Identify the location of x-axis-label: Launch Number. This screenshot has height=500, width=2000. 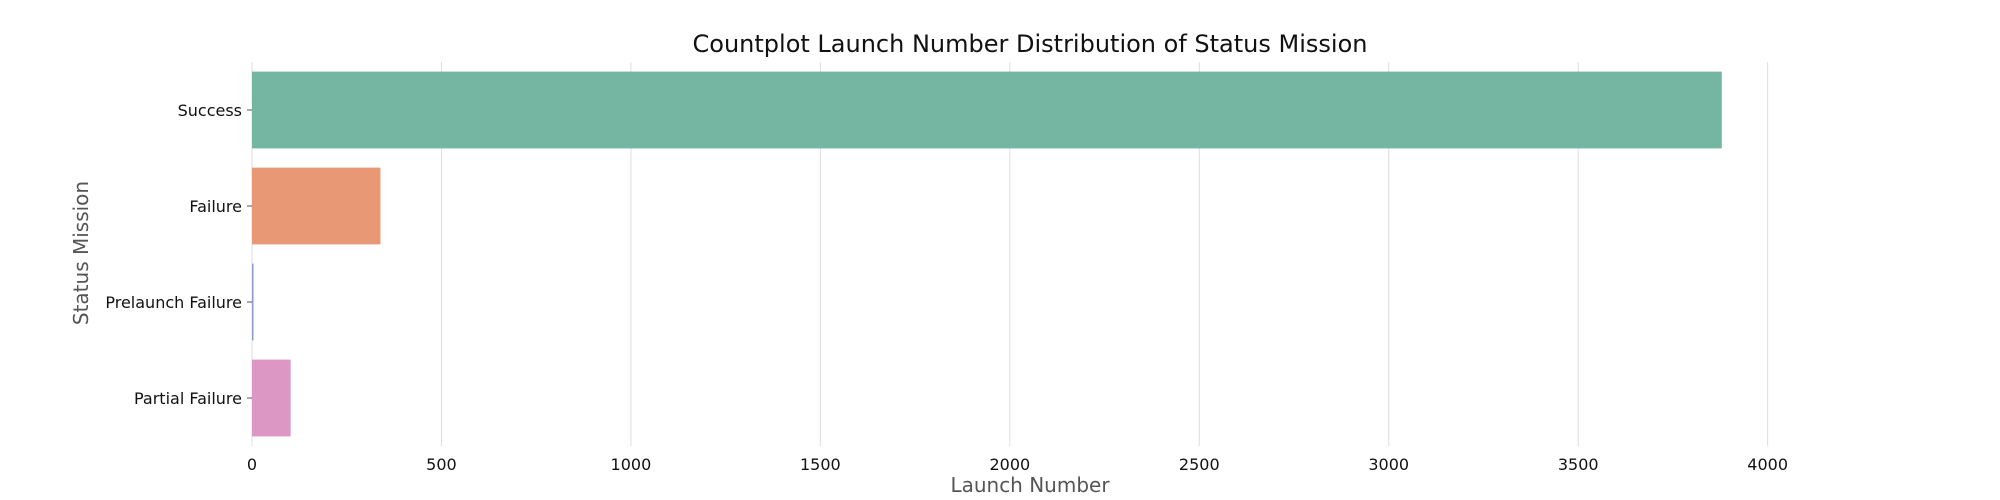
(1030, 485).